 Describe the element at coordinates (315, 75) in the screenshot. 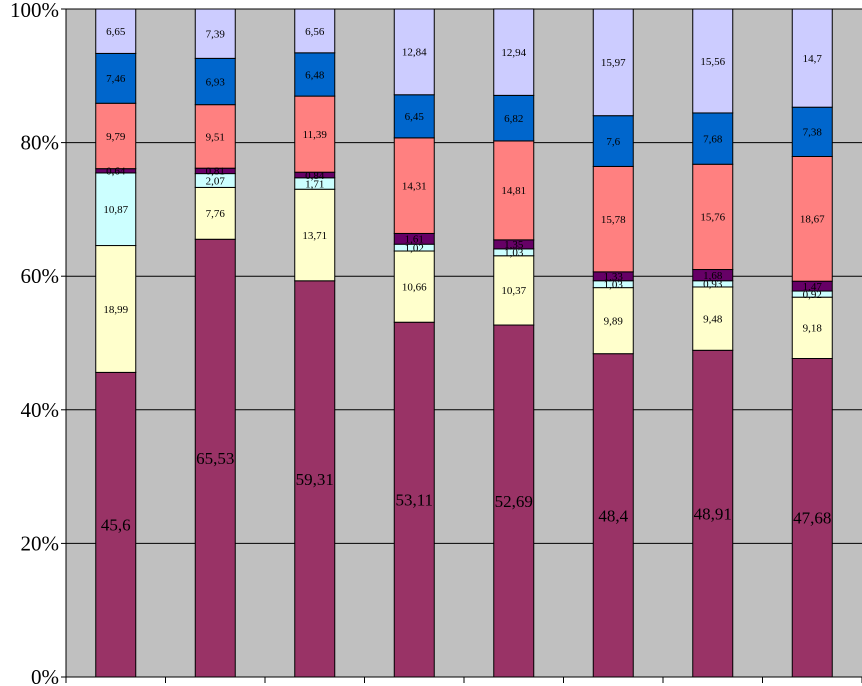

I see `data-label: 6,48` at that location.